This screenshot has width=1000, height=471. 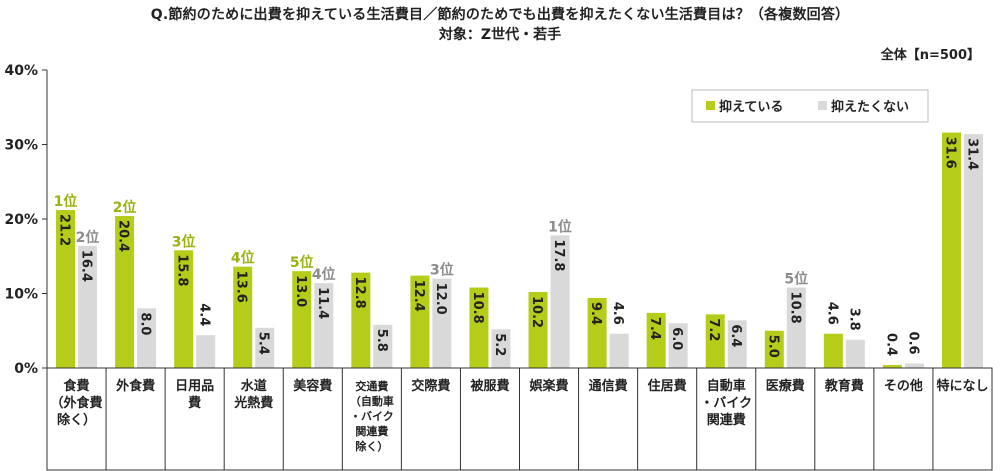 What do you see at coordinates (870, 107) in the screenshot?
I see `legend-label: 抑えたくない` at bounding box center [870, 107].